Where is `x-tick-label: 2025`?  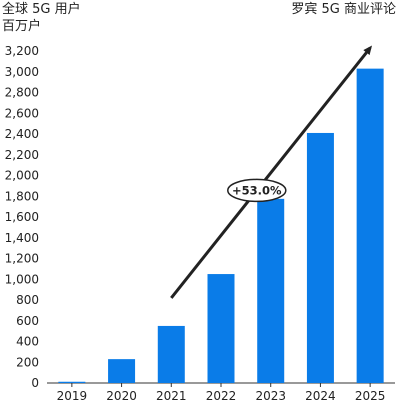 x-tick-label: 2025 is located at coordinates (370, 394).